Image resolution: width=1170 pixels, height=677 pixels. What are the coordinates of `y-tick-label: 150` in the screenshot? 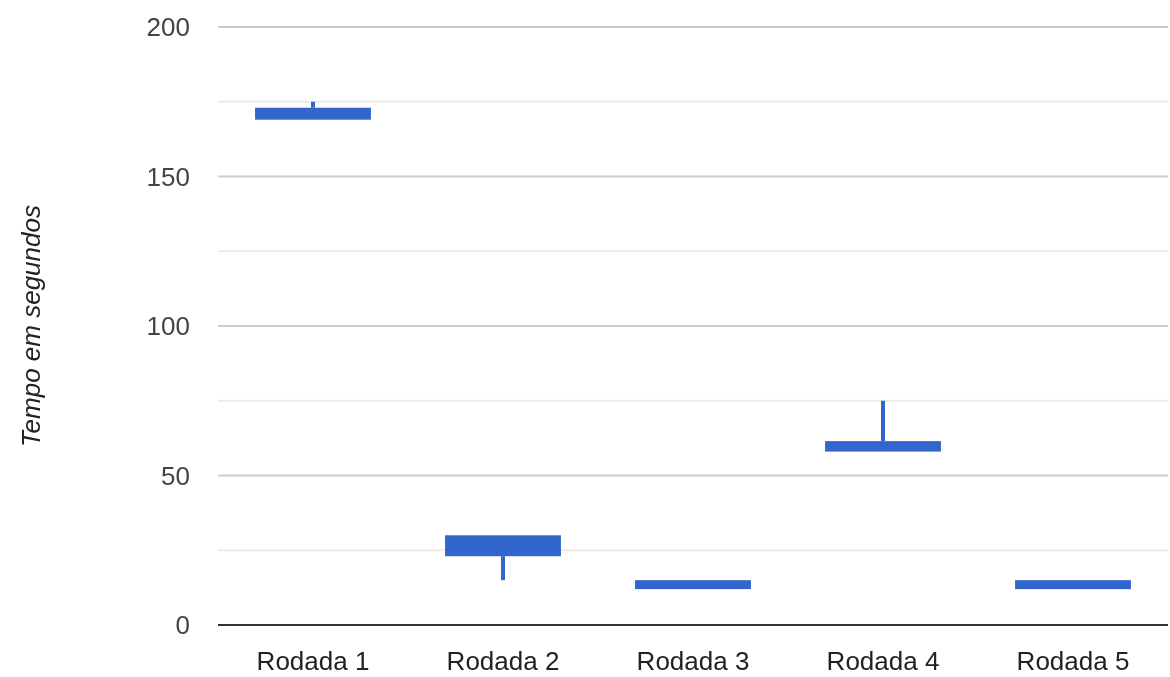 It's located at (168, 176).